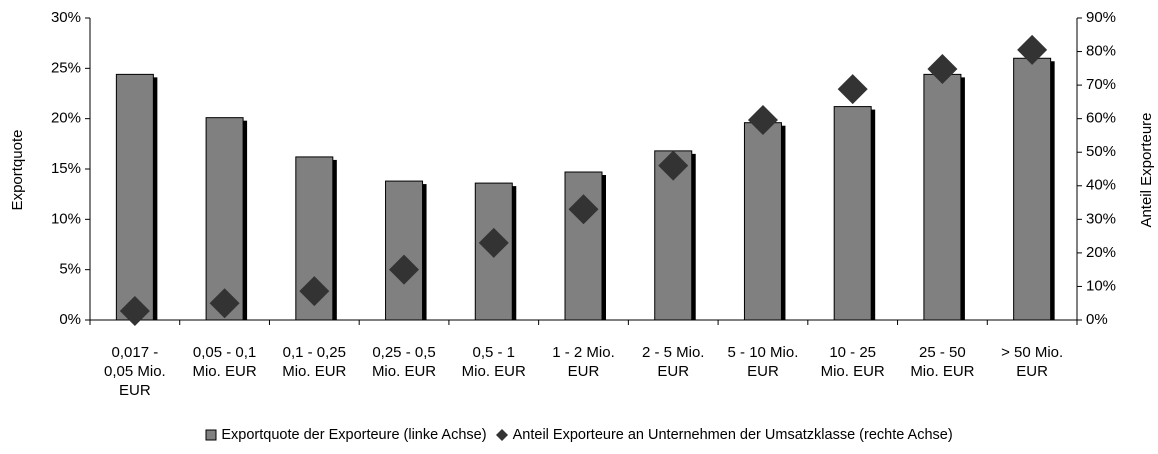  I want to click on y2-tick-label: 70%, so click(1101, 84).